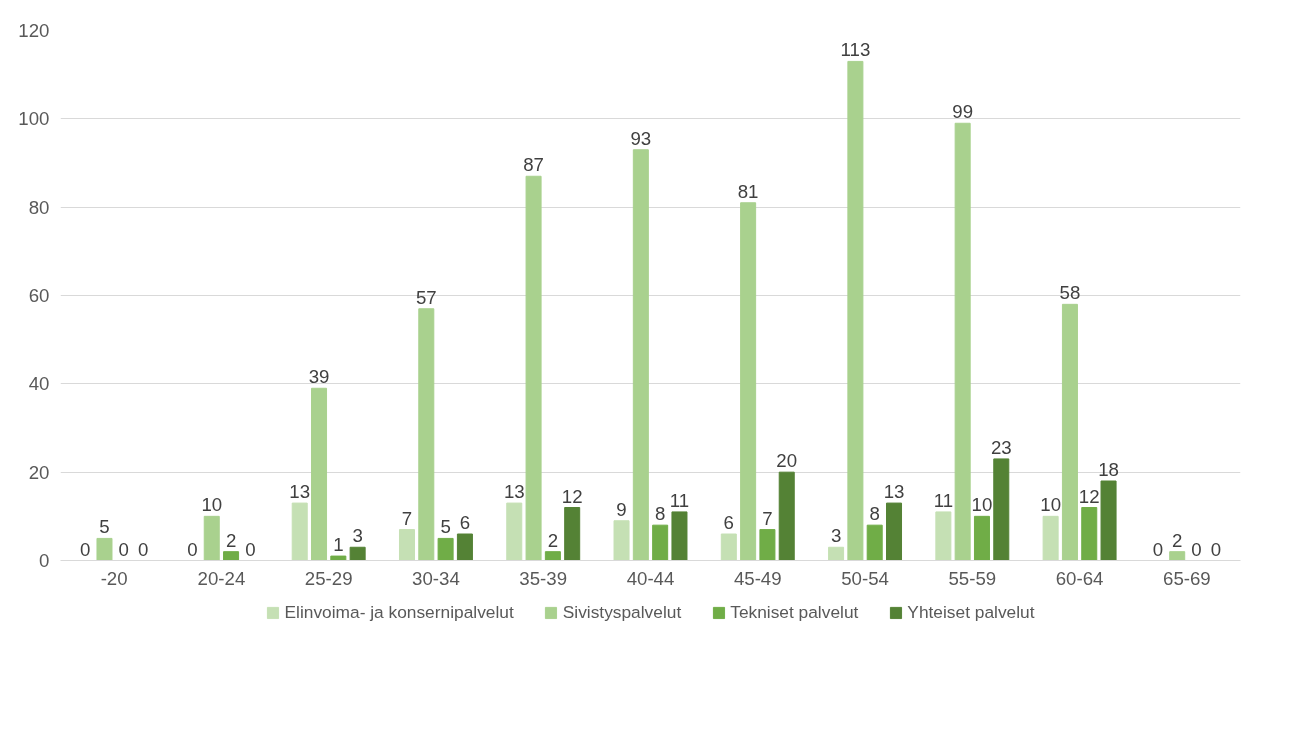  I want to click on data-label: 23, so click(1001, 447).